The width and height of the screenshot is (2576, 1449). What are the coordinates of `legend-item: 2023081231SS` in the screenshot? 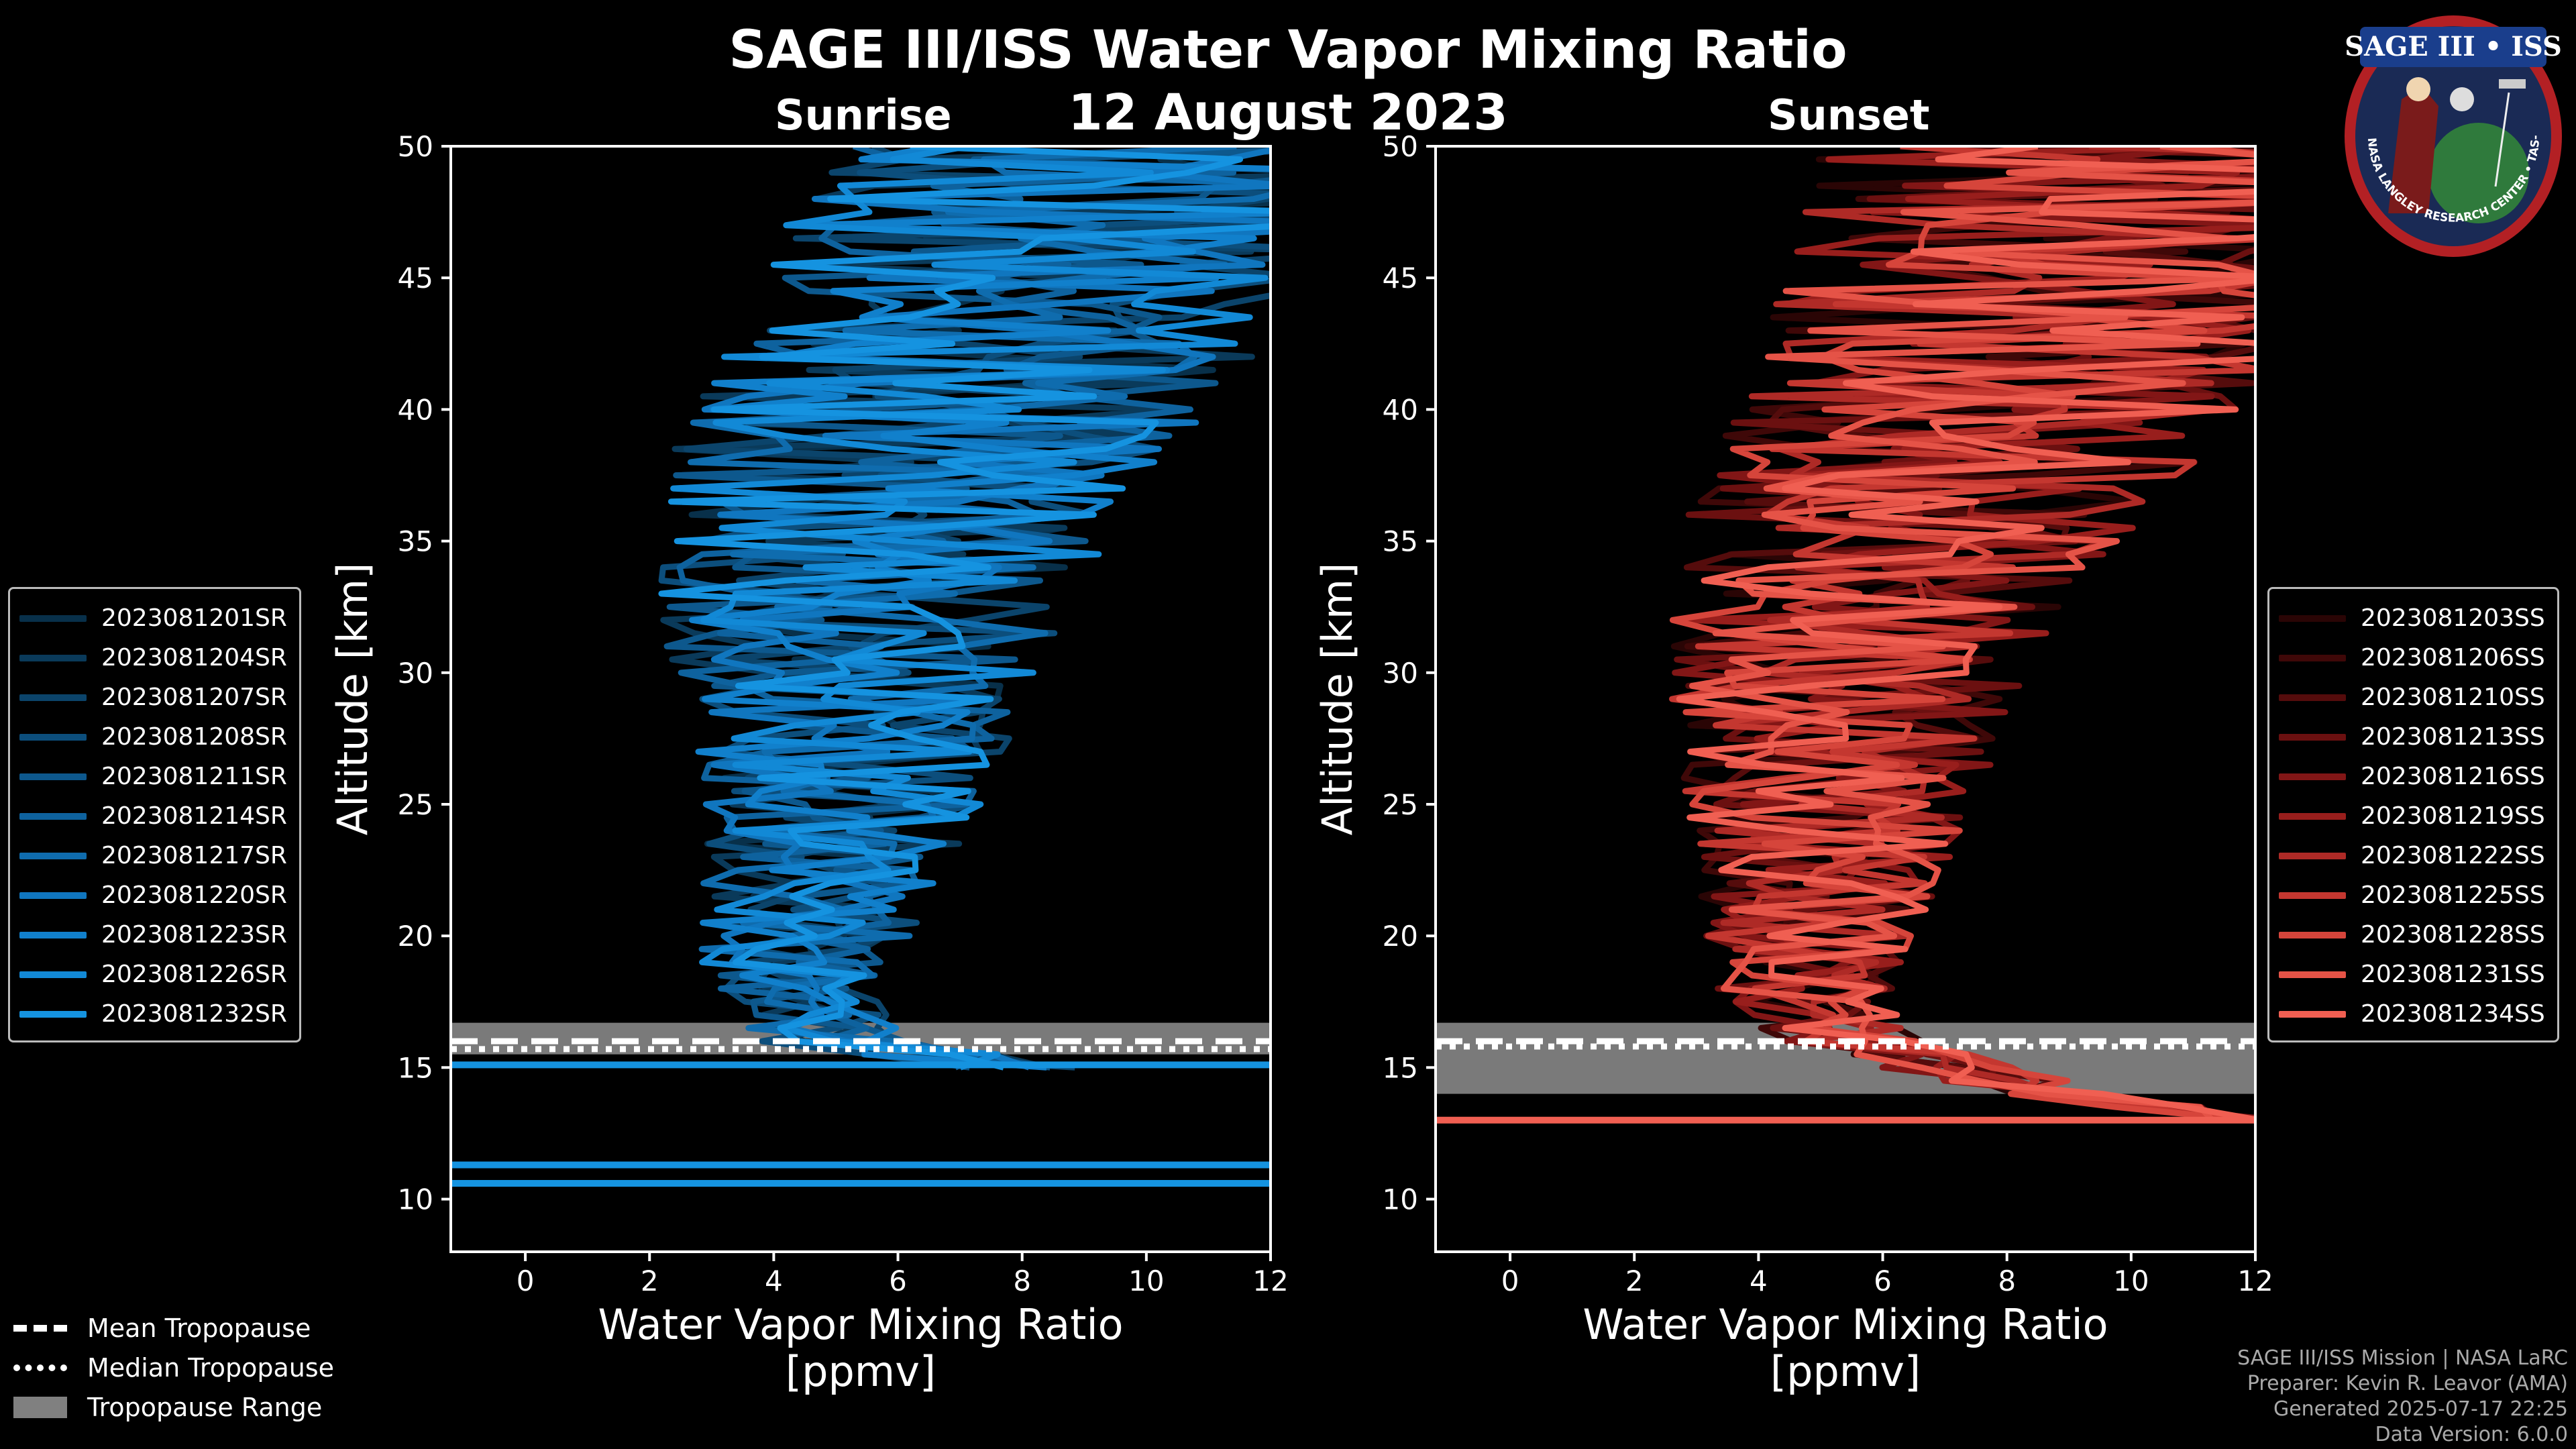 It's located at (2412, 974).